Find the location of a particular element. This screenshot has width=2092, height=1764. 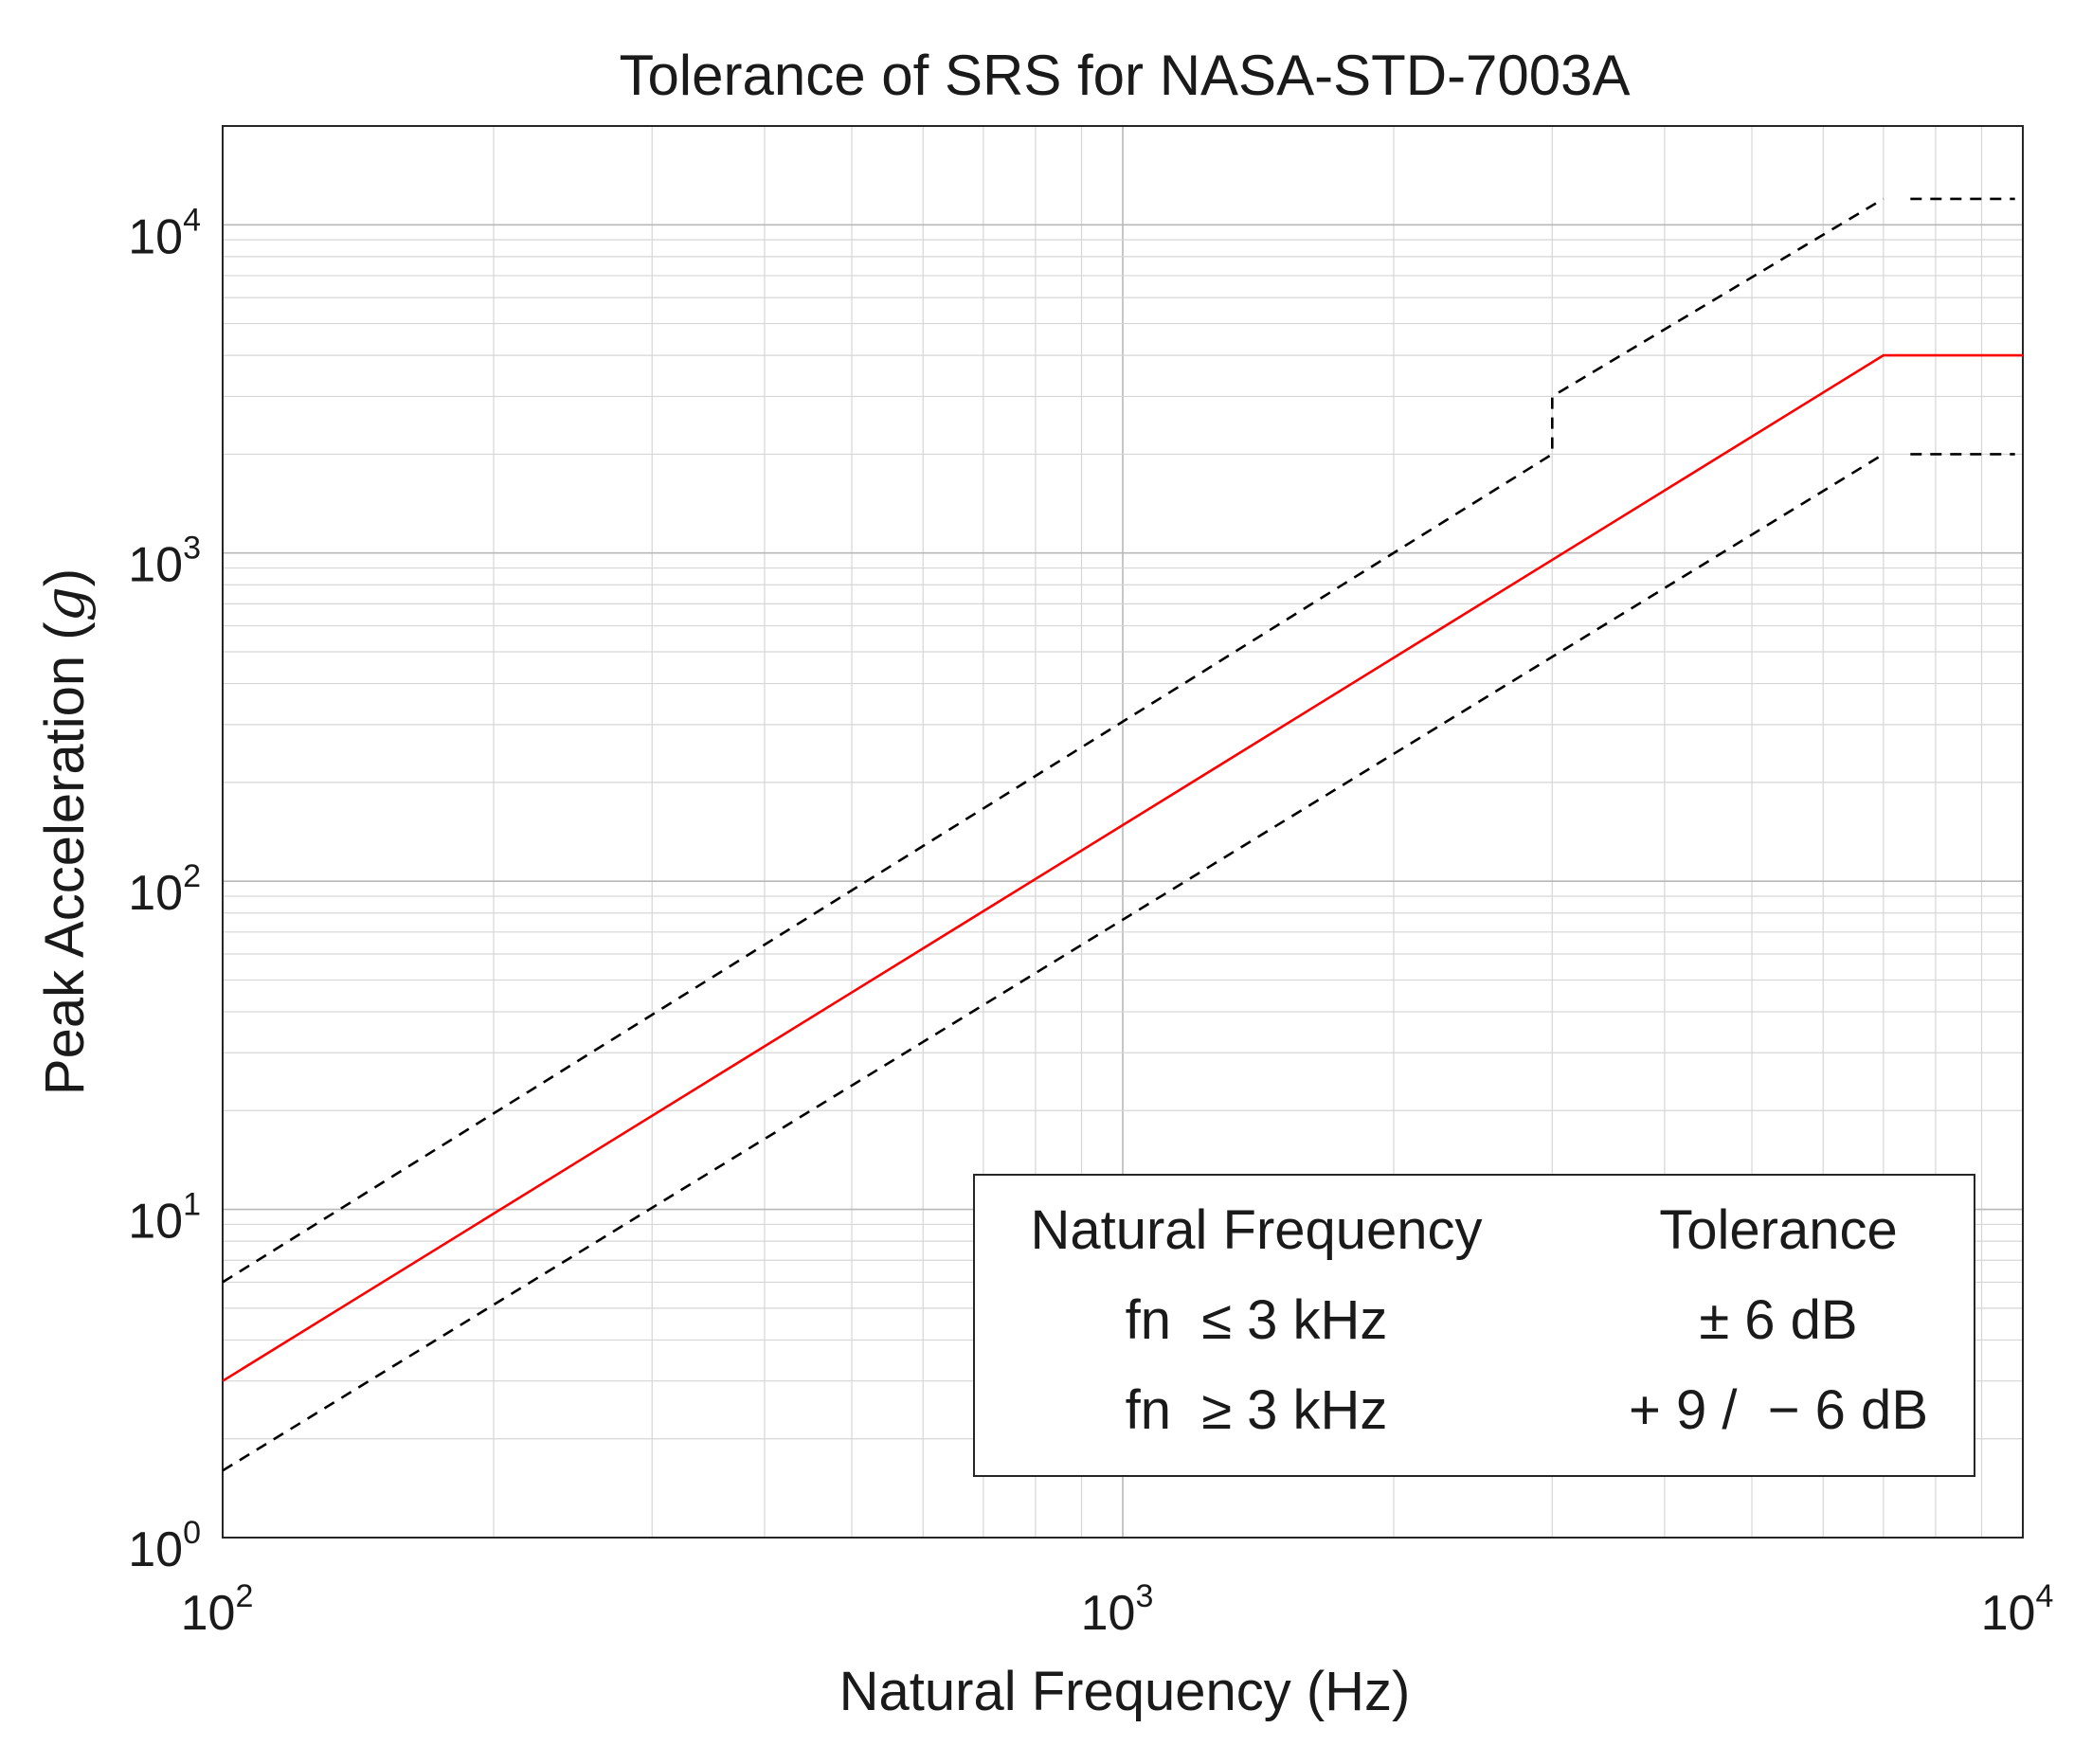

y-tick-exponent: 3 is located at coordinates (192, 549).